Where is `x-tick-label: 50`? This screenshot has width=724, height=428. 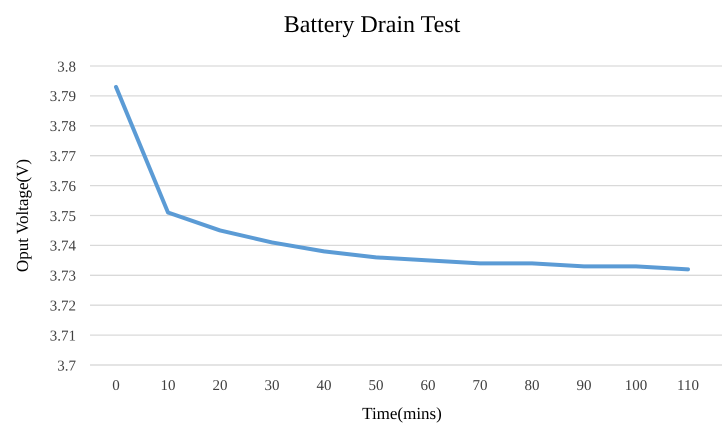
x-tick-label: 50 is located at coordinates (376, 386).